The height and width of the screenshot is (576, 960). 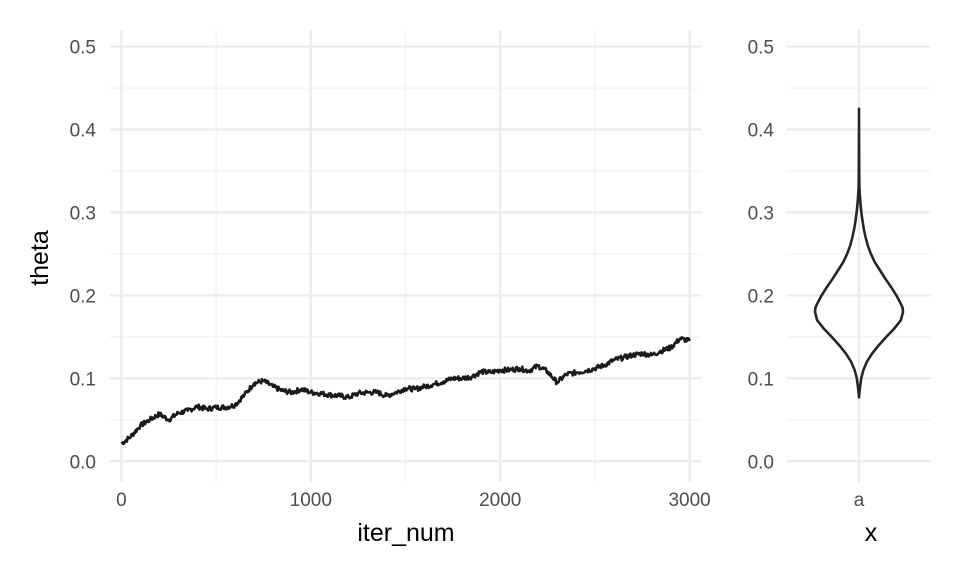 I want to click on violin-y-tick-label: 0.4, so click(x=761, y=131).